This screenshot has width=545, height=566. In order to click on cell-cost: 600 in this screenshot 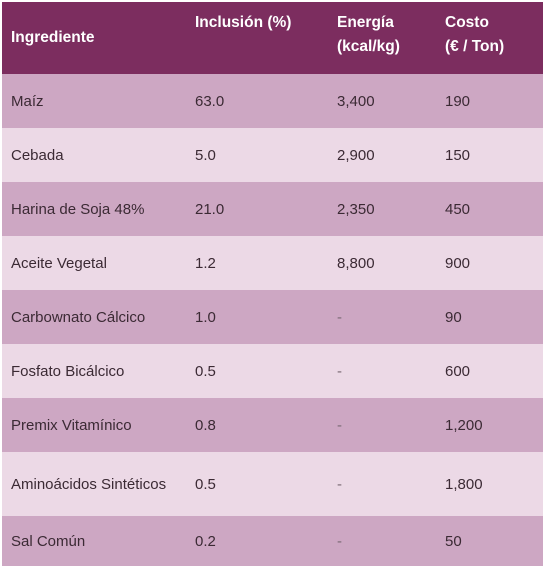, I will do `click(489, 371)`.